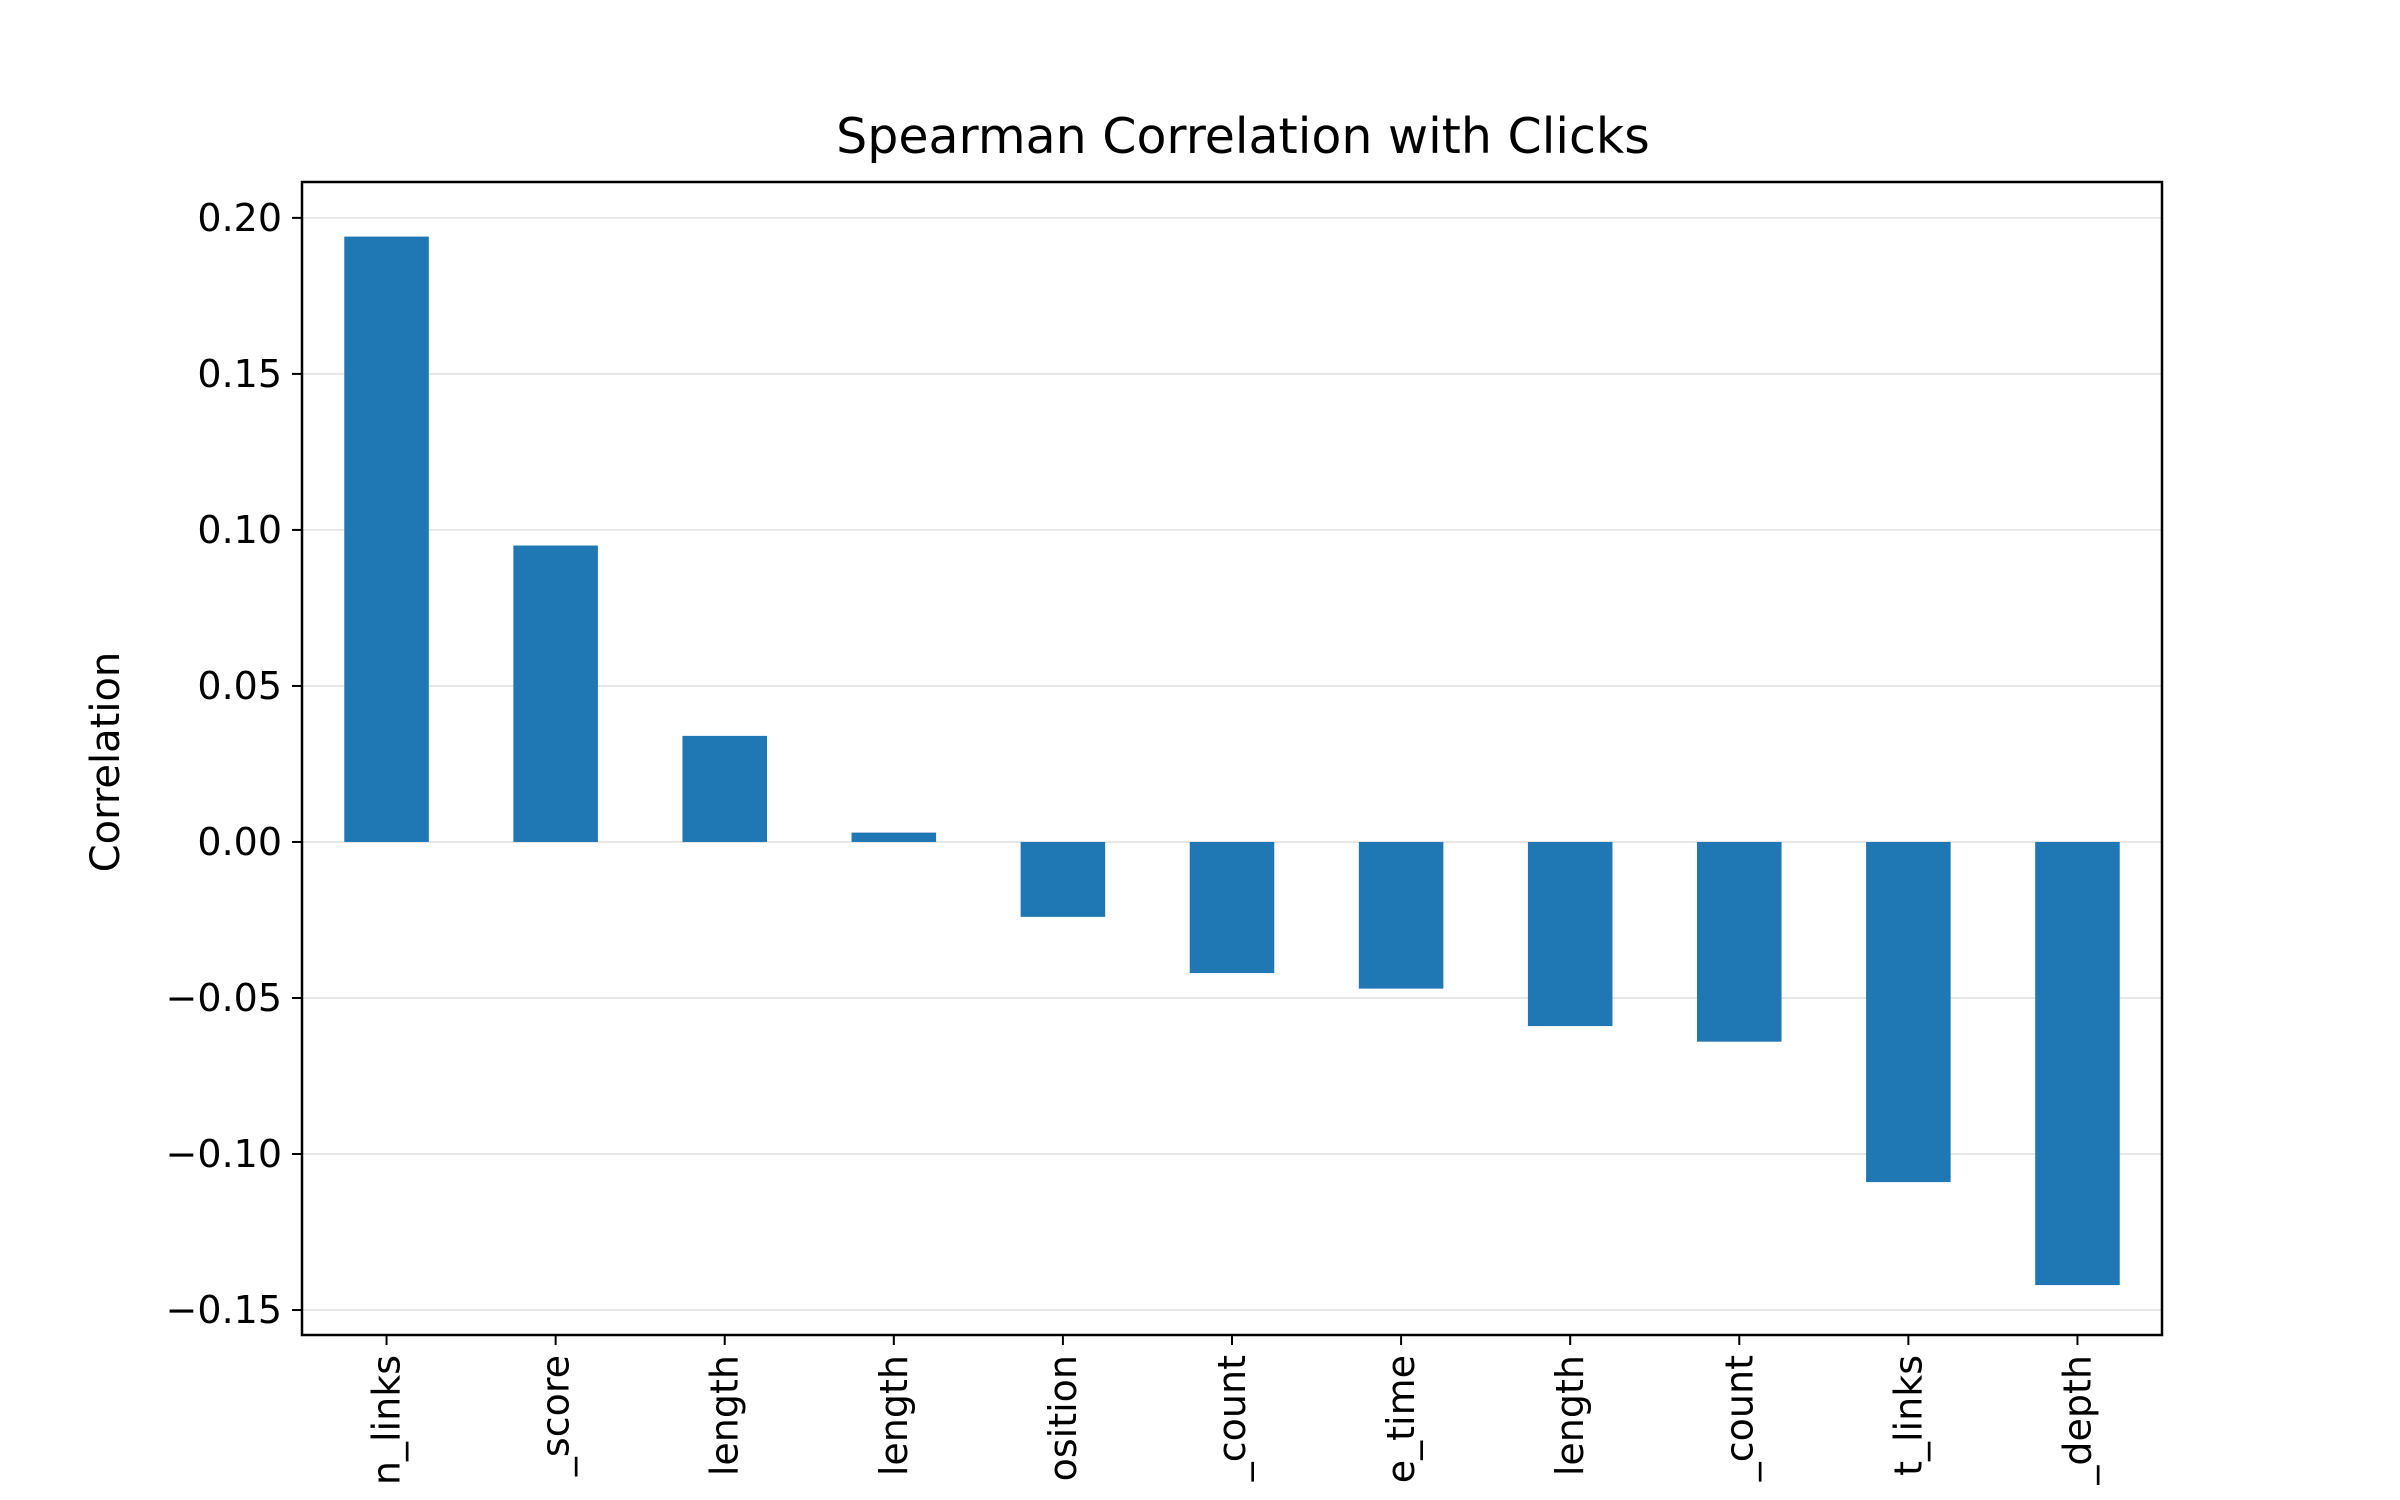  I want to click on y-tick-label: 0.20, so click(239, 218).